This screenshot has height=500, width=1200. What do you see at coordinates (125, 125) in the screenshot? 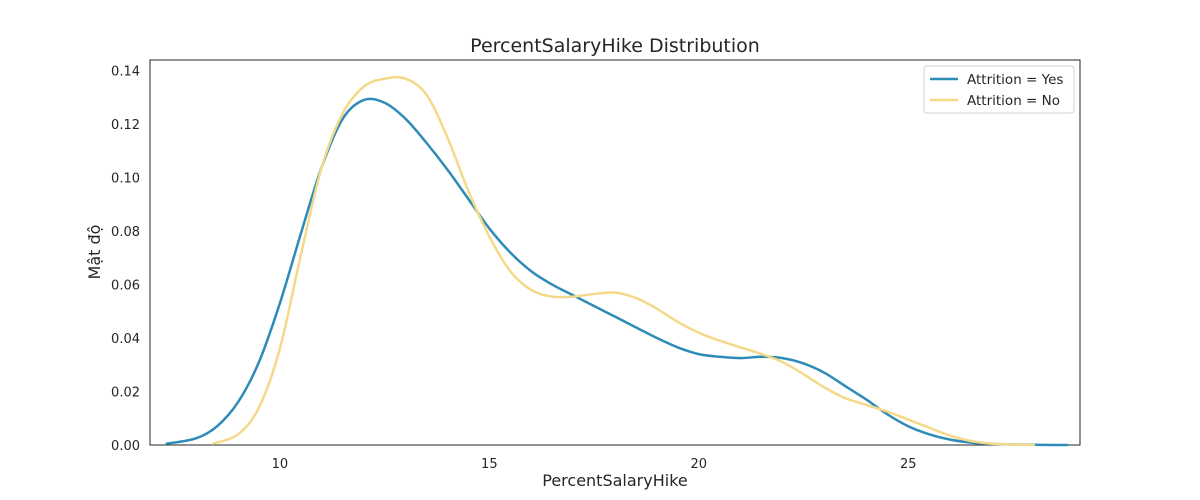
I see `y-tick-label-6: 0.12` at bounding box center [125, 125].